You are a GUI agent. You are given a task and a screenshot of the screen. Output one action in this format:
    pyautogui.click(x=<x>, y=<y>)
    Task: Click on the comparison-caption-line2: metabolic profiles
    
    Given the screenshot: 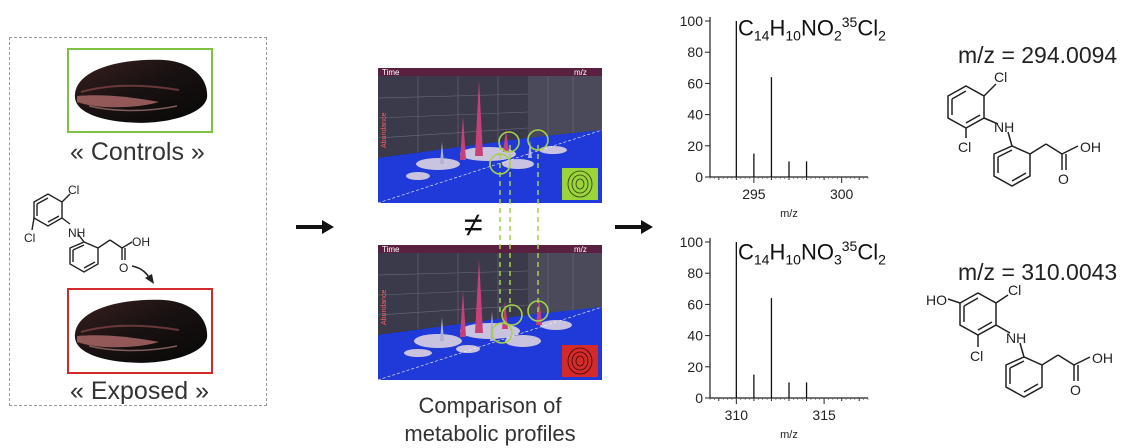 What is the action you would take?
    pyautogui.click(x=490, y=433)
    